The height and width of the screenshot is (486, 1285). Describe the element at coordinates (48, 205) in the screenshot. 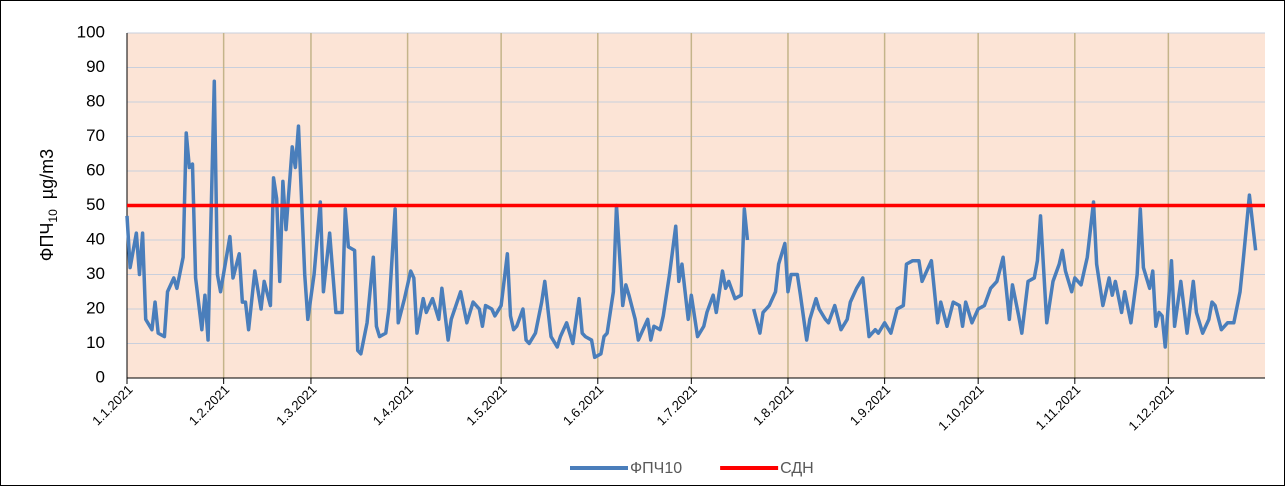

I see `y-axis-label: ФПЧ10 µg/m3` at that location.